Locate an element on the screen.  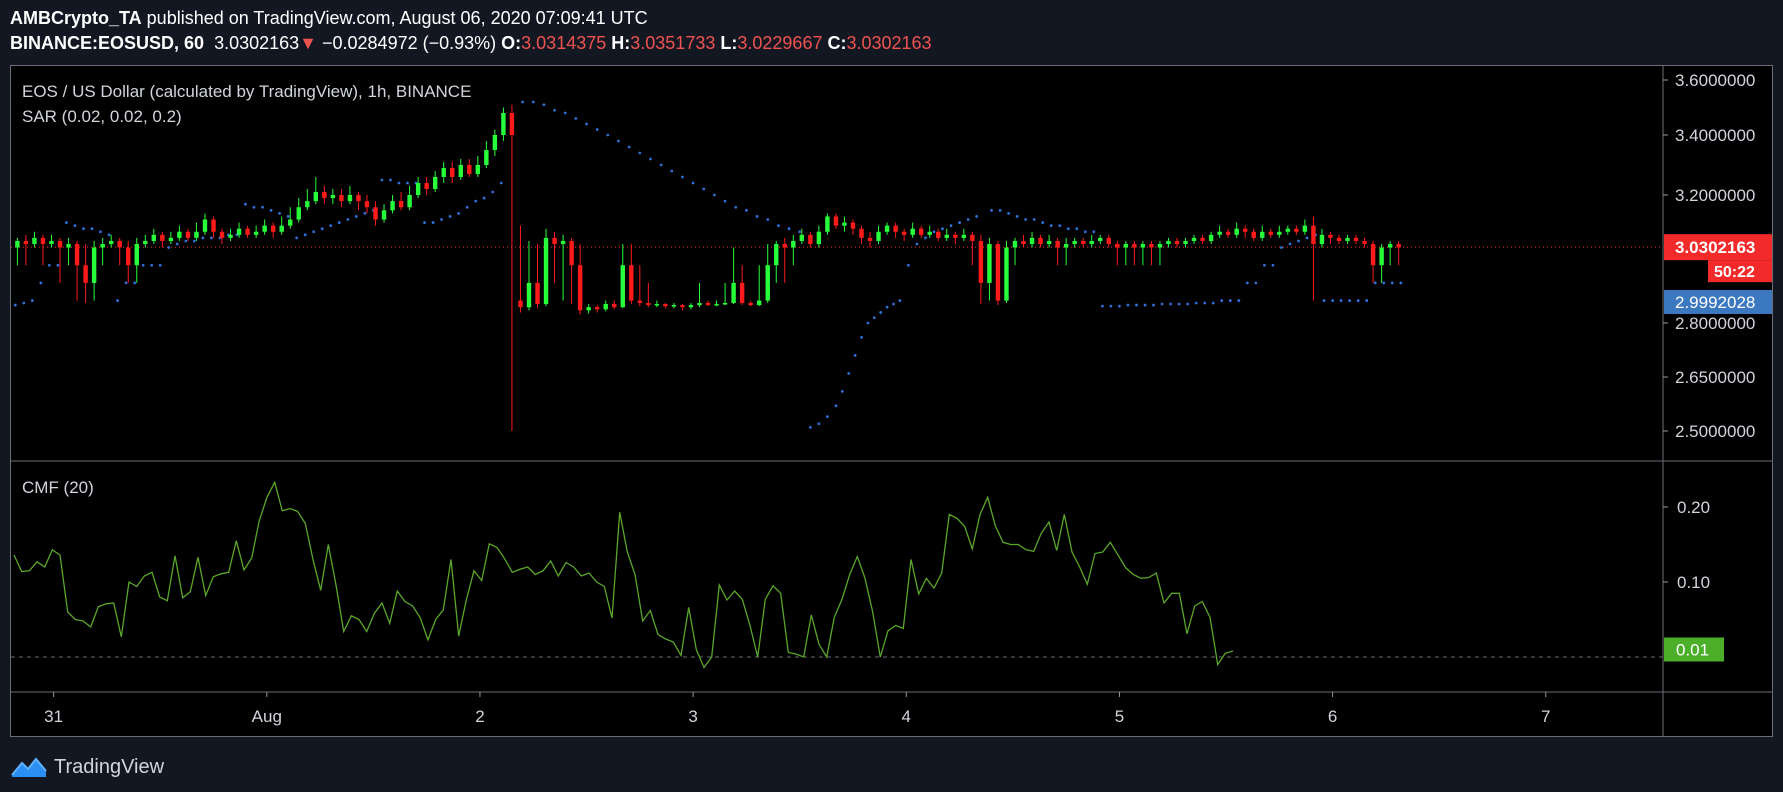
sar-value-tag is located at coordinates (1718, 301).